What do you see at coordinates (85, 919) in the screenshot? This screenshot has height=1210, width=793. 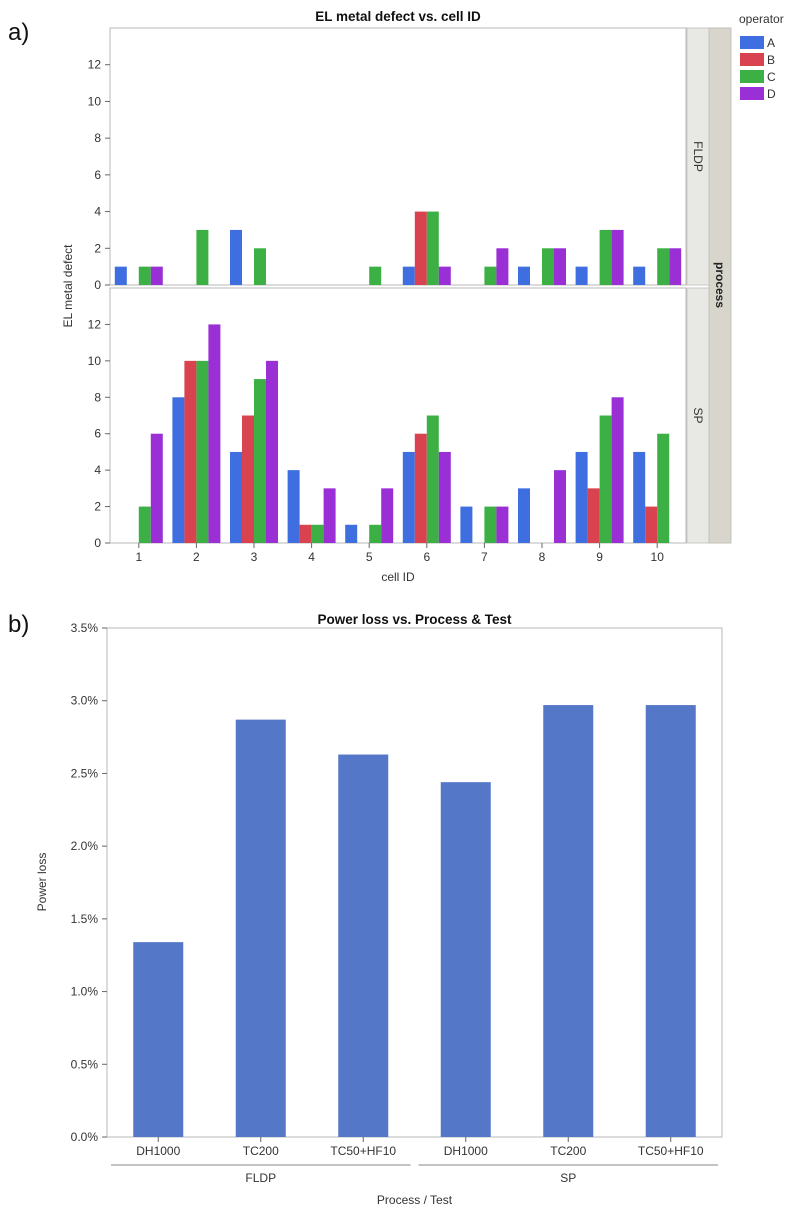 I see `y-tick-label: 1.5%` at bounding box center [85, 919].